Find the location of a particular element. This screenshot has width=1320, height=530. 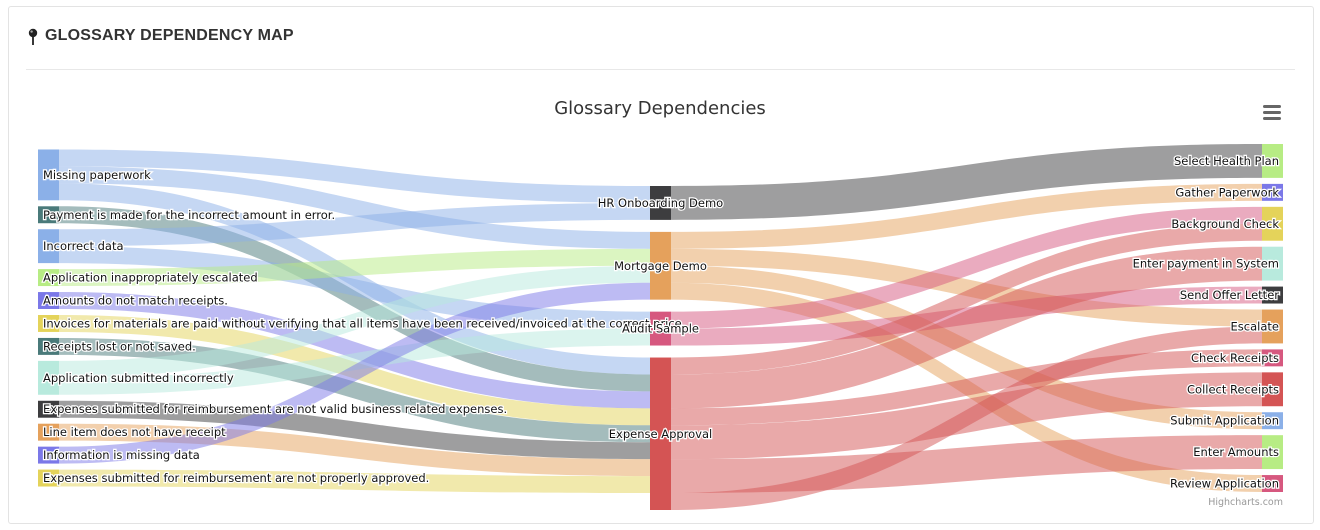

sankey-node-missing-paperwork is located at coordinates (48, 175).